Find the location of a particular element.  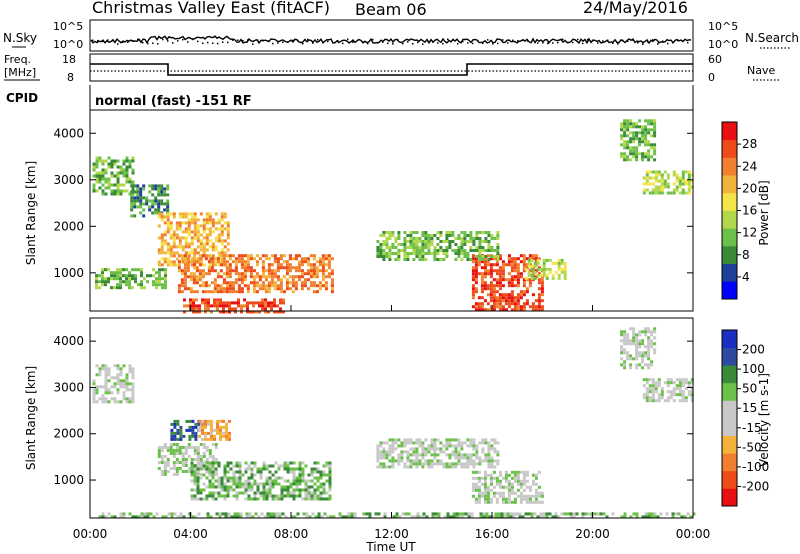

colorbar-segment is located at coordinates (729, 148).